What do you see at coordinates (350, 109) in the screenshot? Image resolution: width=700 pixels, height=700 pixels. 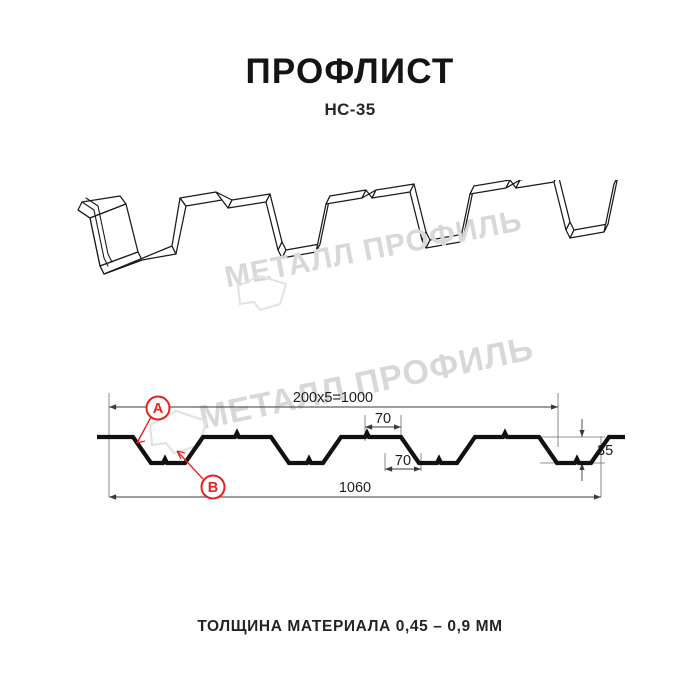 I see `product-model-subtitle: НС-35` at bounding box center [350, 109].